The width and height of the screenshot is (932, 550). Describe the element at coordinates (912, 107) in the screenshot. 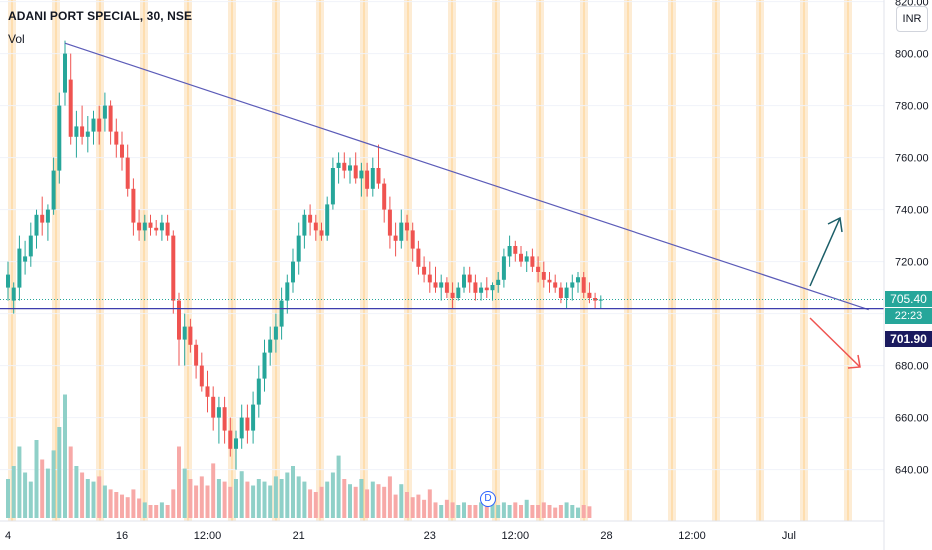

I see `price-tick-label: 780.00` at that location.